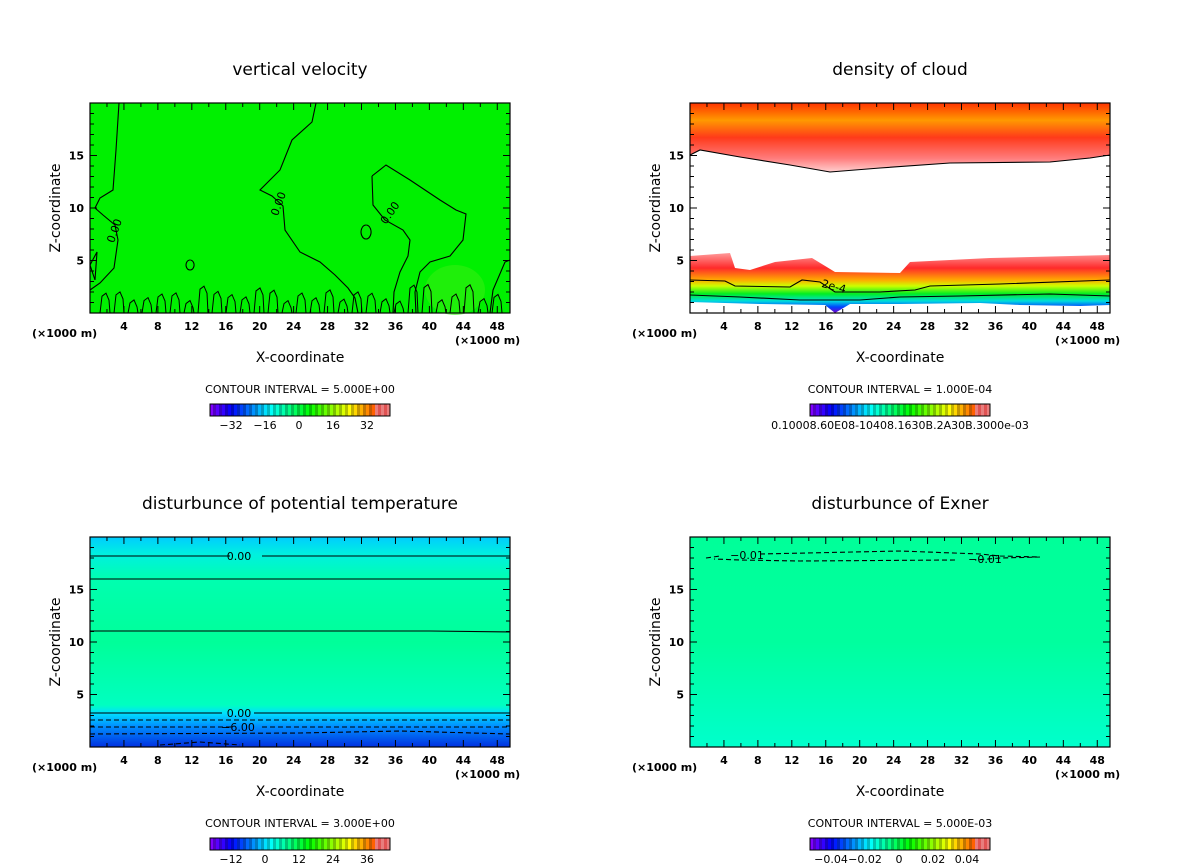 The image size is (1200, 868). I want to click on colorbar-label: −0.02, so click(865, 859).